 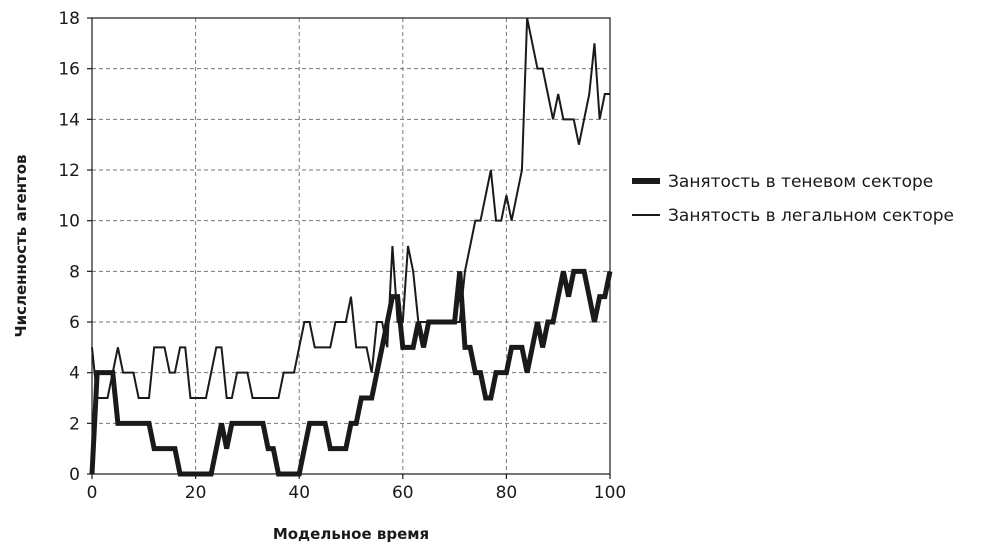 What do you see at coordinates (74, 323) in the screenshot?
I see `y-tick-label: 6` at bounding box center [74, 323].